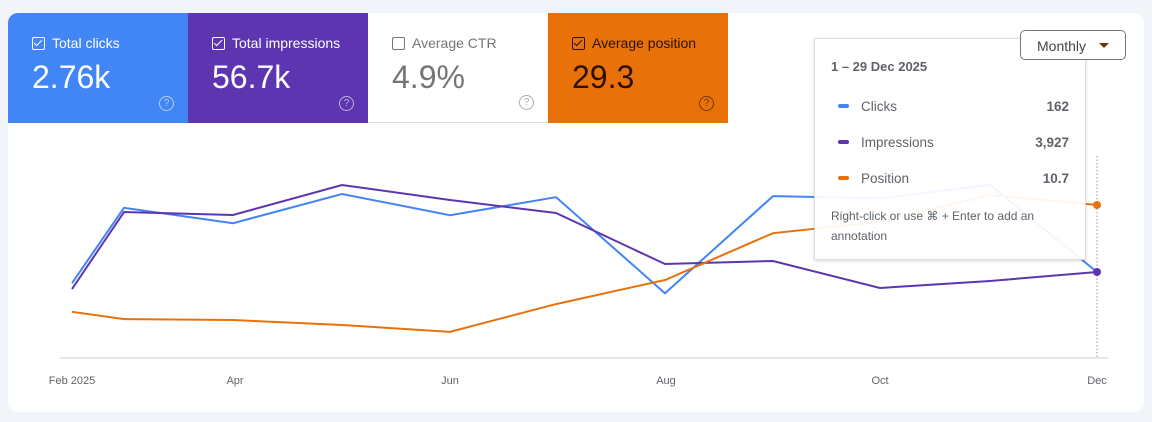 Image resolution: width=1152 pixels, height=422 pixels. Describe the element at coordinates (72, 381) in the screenshot. I see `x-tick-label: Feb 2025` at that location.